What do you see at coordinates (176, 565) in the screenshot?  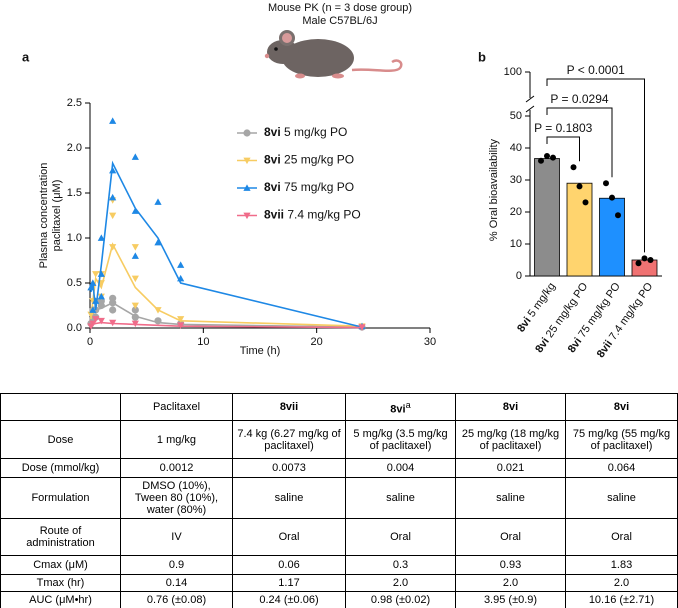 I see `cell: 0.9` at bounding box center [176, 565].